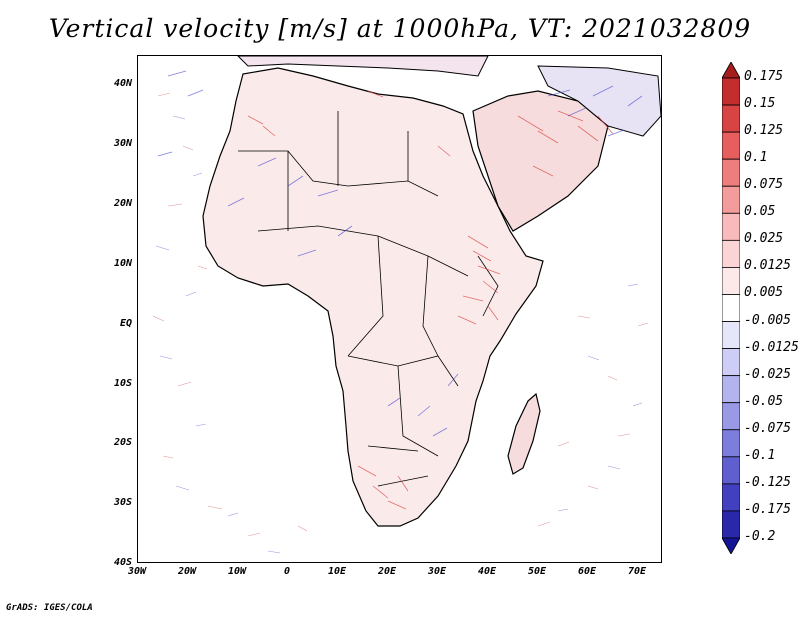 This screenshot has width=800, height=618. I want to click on lat-label-10n: 10N, so click(122, 263).